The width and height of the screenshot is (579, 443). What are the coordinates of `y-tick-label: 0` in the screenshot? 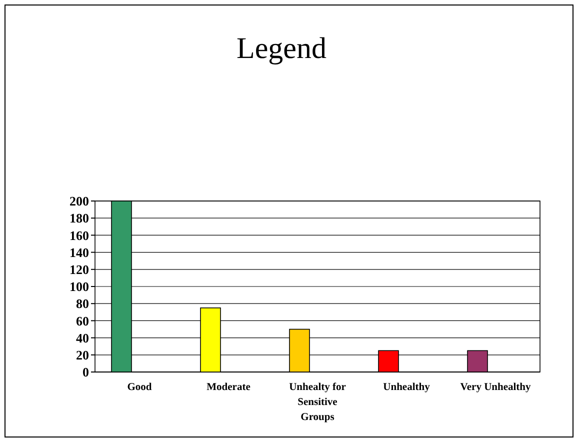 It's located at (85, 372).